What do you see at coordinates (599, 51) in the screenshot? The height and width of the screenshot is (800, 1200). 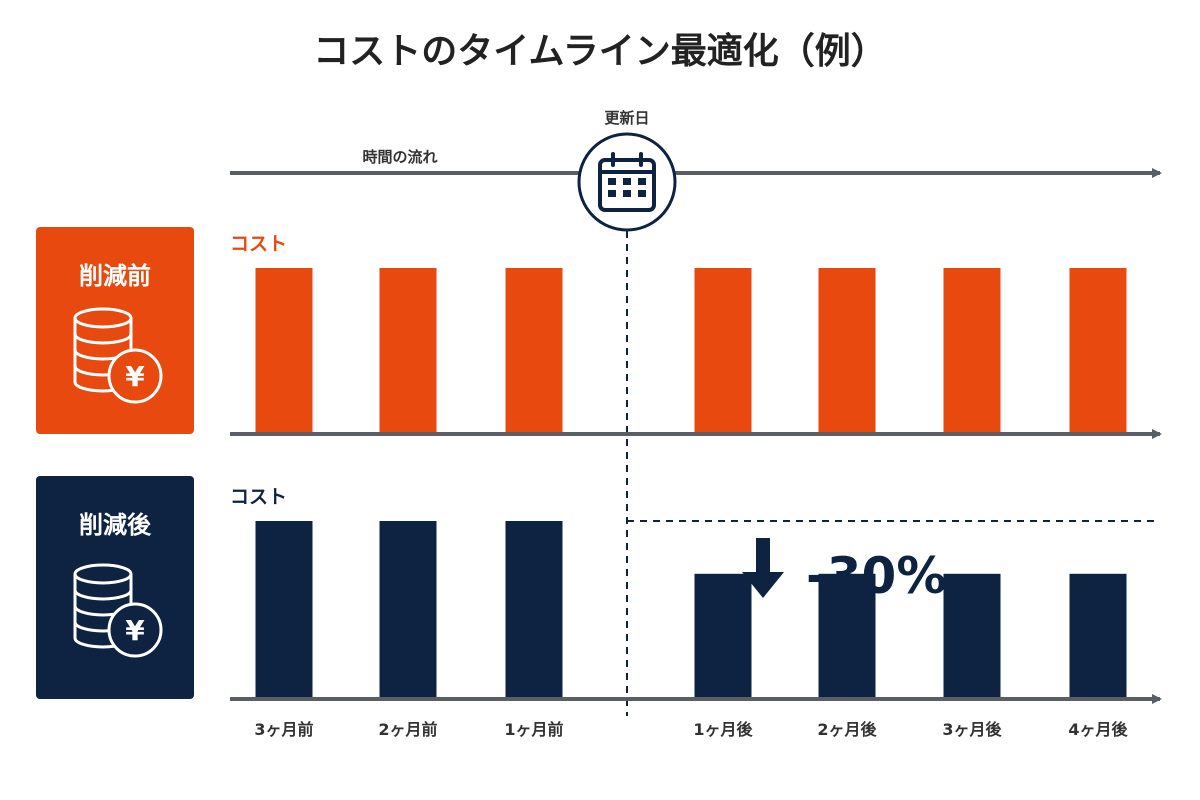 I see `chart-title: コストのタイムライン最適化（例）` at bounding box center [599, 51].